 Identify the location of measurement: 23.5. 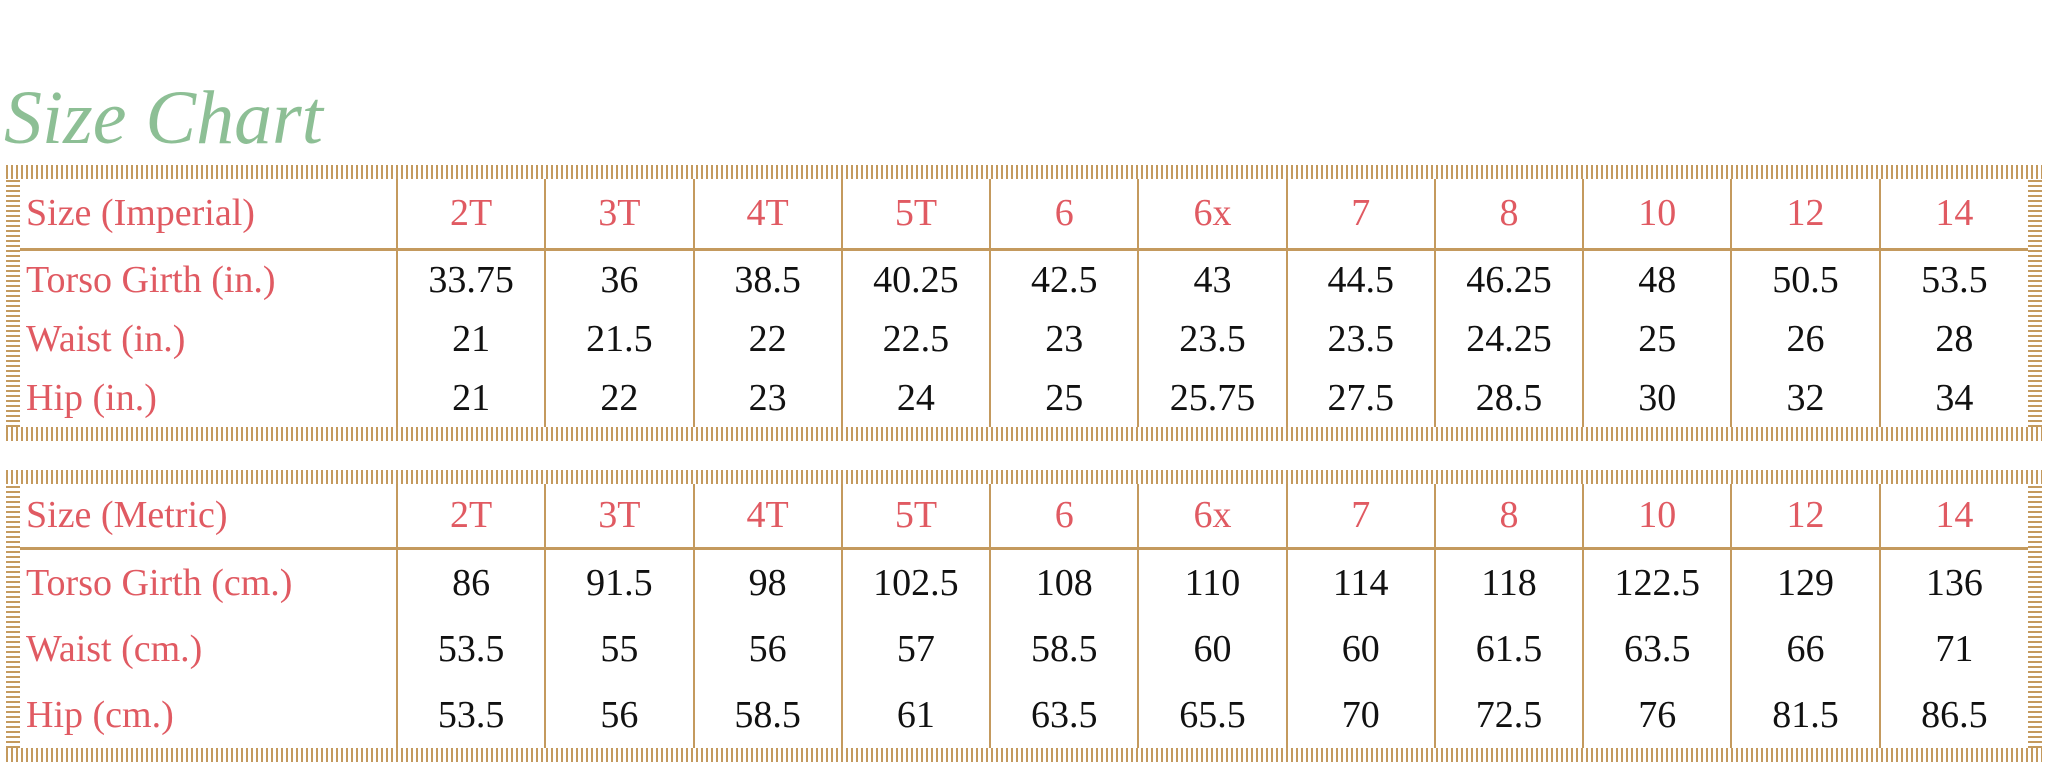
(1212, 339).